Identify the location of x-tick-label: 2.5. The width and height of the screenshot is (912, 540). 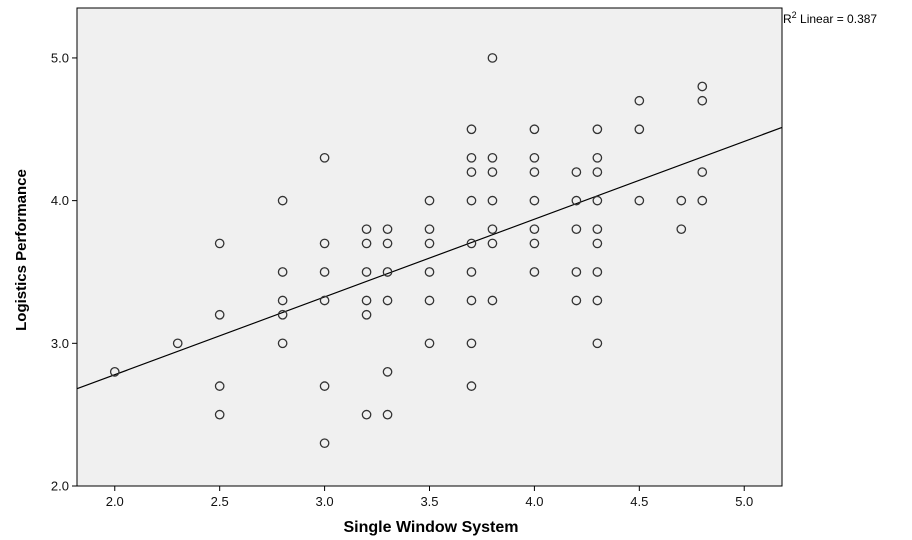
(220, 501).